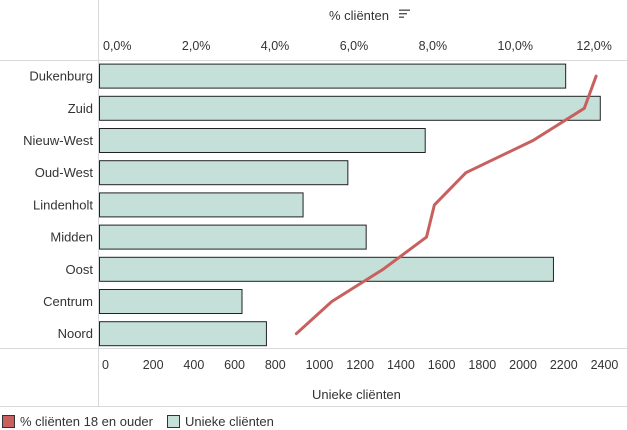 The image size is (627, 430). Describe the element at coordinates (193, 365) in the screenshot. I see `bottom-tick-label: 400` at that location.